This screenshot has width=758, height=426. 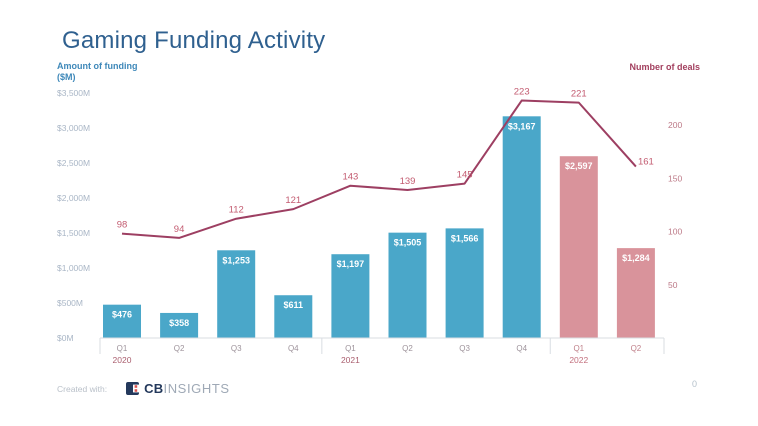 I want to click on x-tick-quarter-6: Q3, so click(x=464, y=348).